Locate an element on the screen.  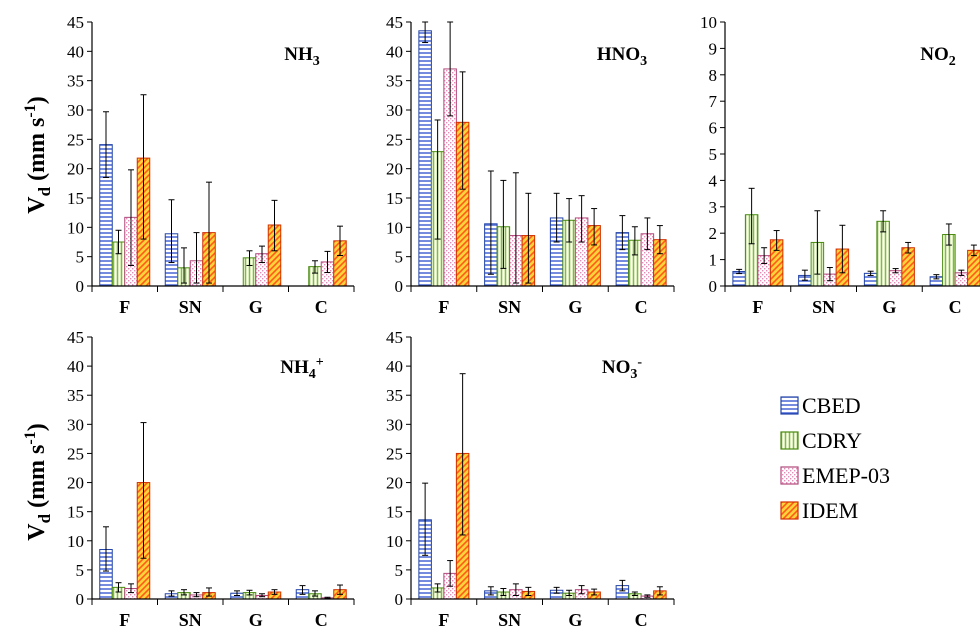
panel-title-hno3: HNO3 is located at coordinates (622, 56).